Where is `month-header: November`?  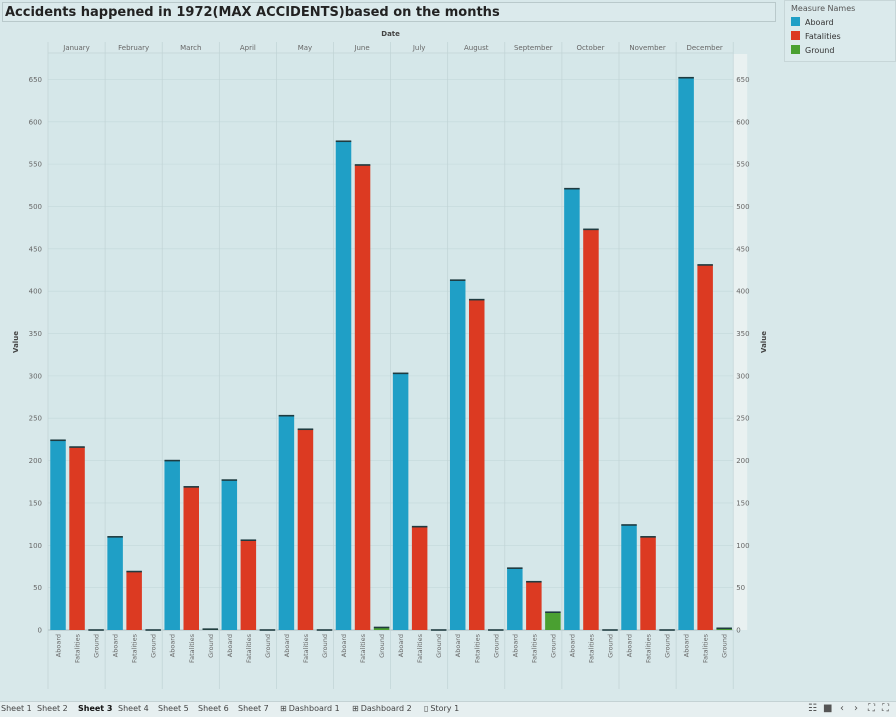 month-header: November is located at coordinates (647, 48).